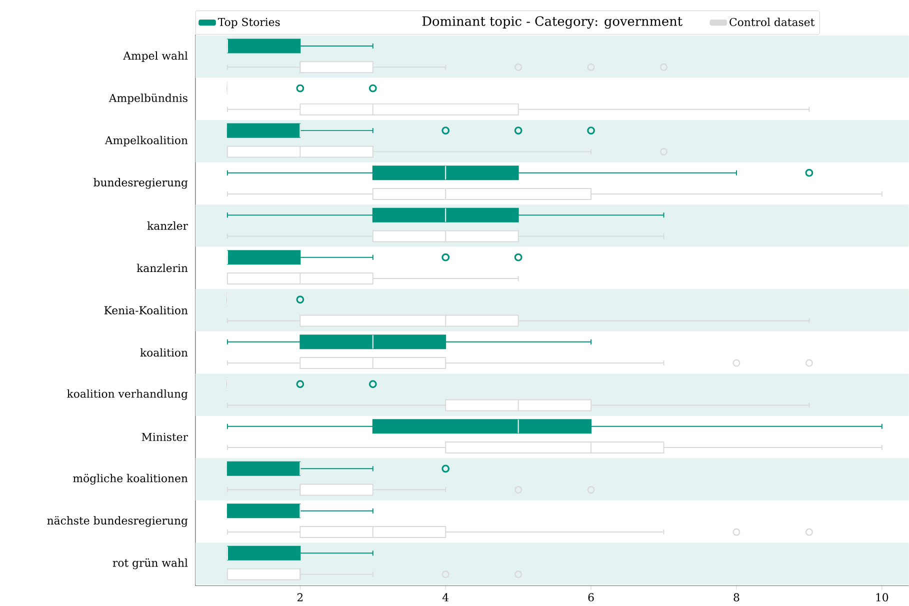 The image size is (909, 606). What do you see at coordinates (772, 22) in the screenshot?
I see `legend-label: Control dataset` at bounding box center [772, 22].